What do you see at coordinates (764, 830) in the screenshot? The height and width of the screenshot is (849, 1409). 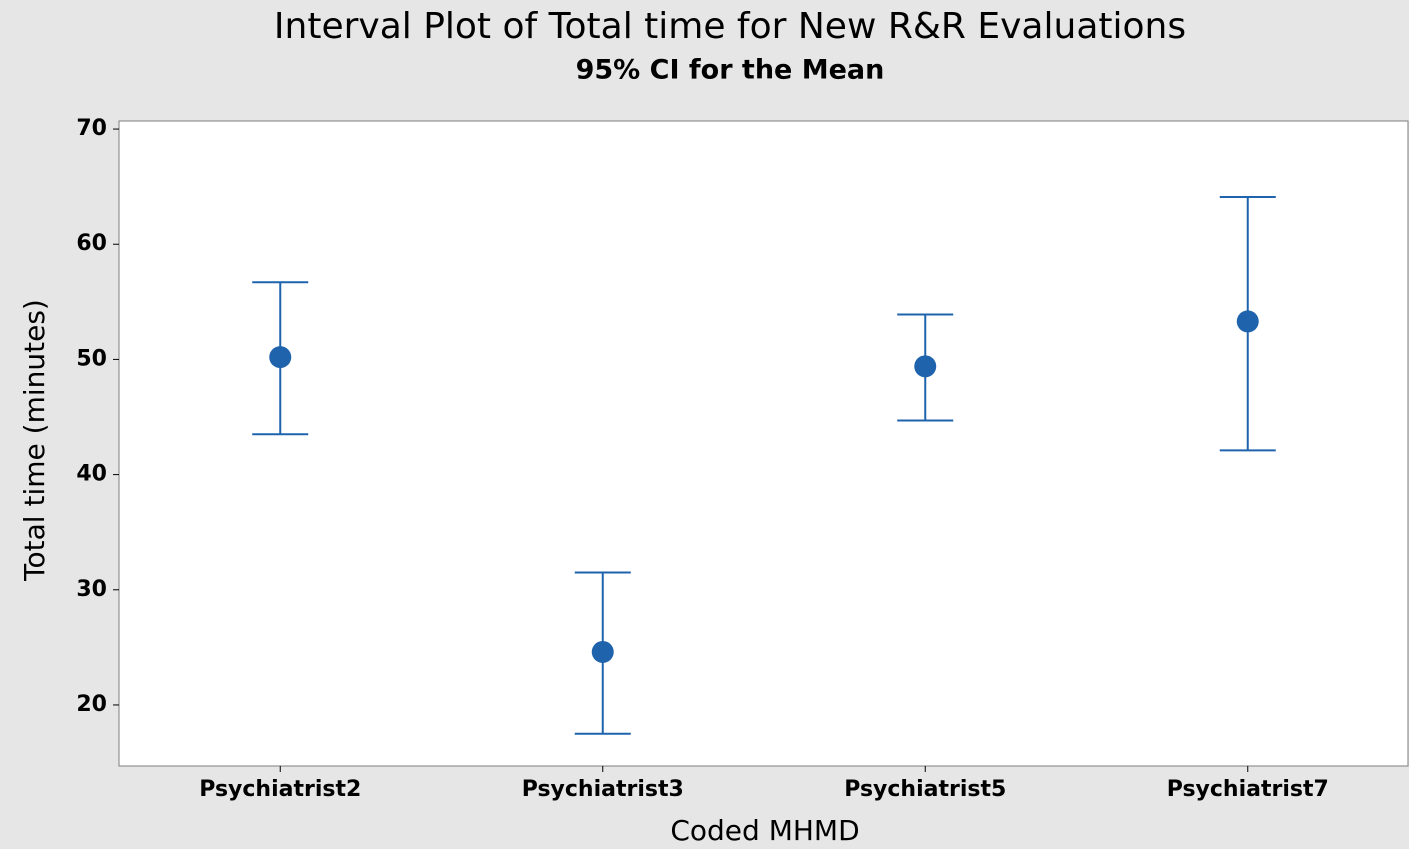 I see `x-axis-label: Coded MHMD` at bounding box center [764, 830].